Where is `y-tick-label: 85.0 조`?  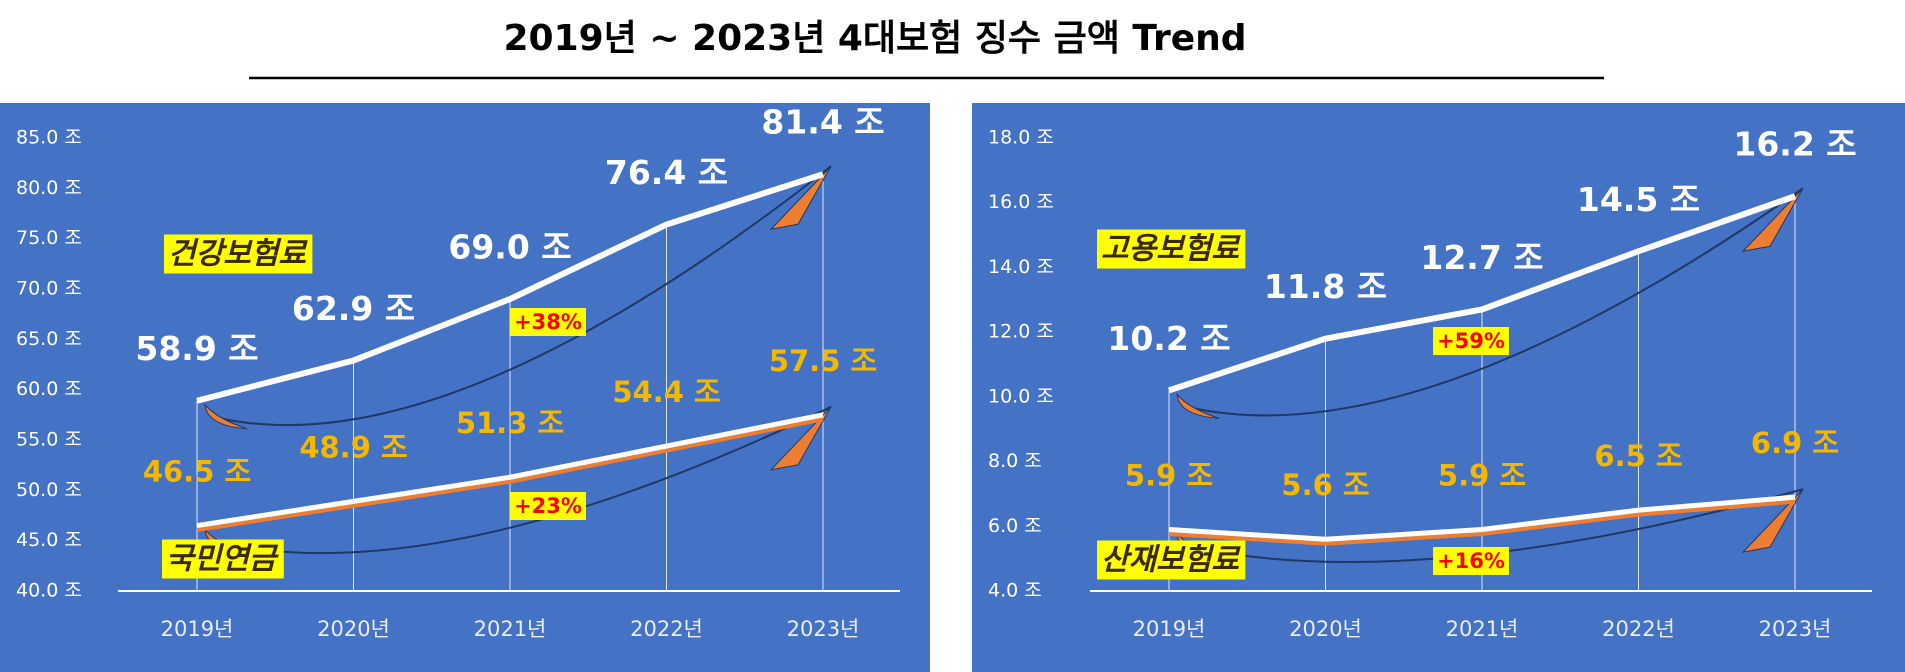 y-tick-label: 85.0 조 is located at coordinates (49, 138).